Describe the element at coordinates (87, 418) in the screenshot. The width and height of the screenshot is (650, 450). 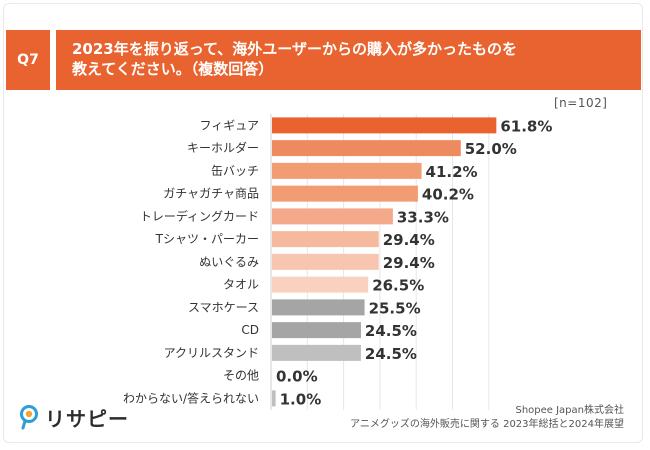
I see `logo-text: リサピー` at that location.